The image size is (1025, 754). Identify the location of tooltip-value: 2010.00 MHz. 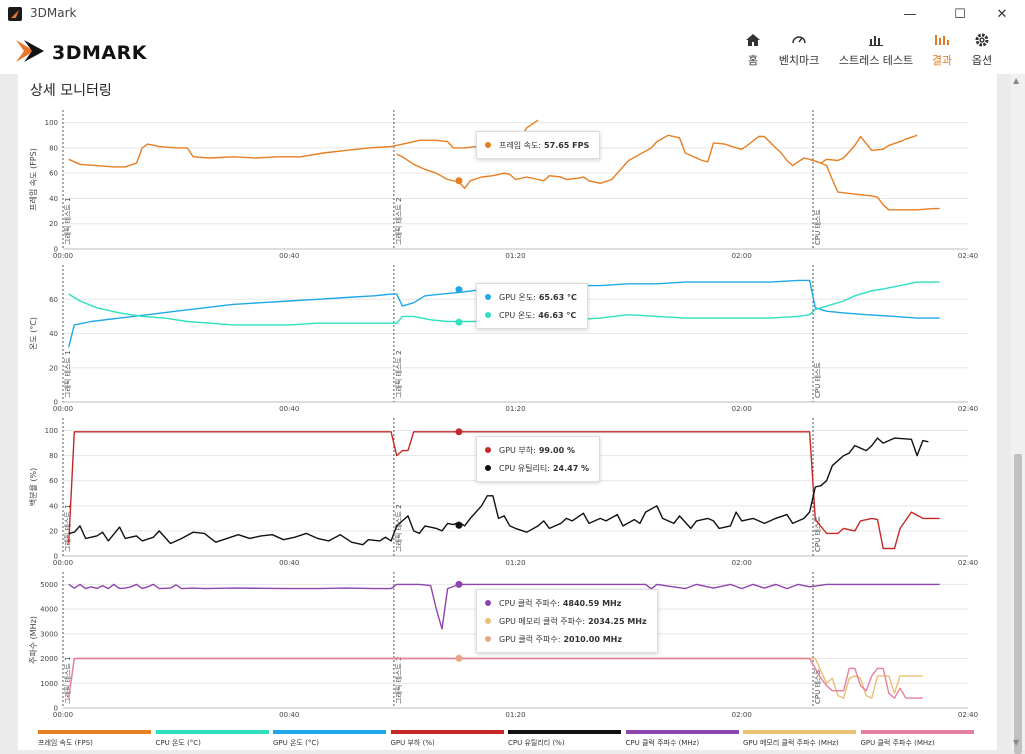
(593, 639).